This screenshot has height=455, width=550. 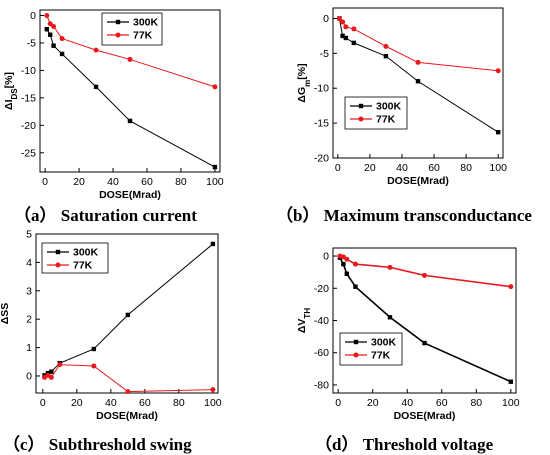 I want to click on y-axis-label: ΔGm[%], so click(x=304, y=82).